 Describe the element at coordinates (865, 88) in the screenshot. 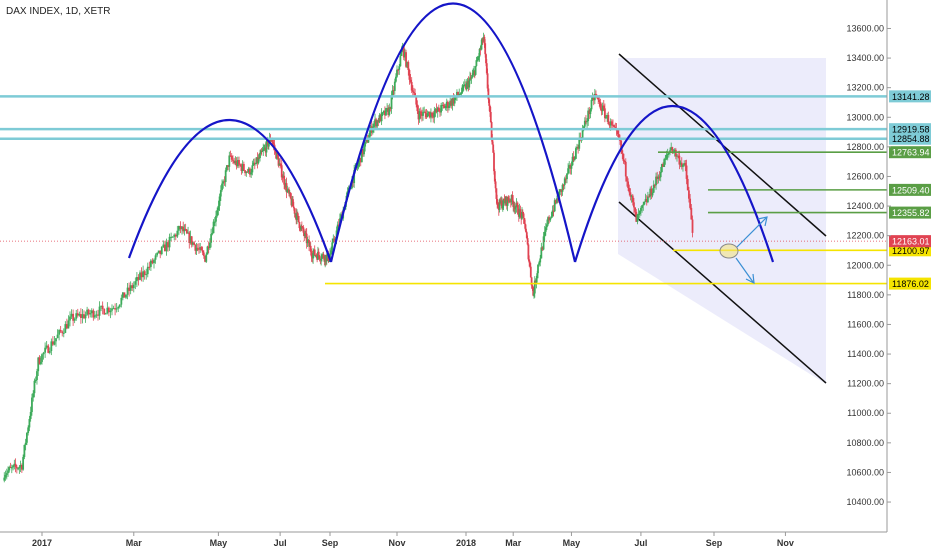

I see `y-tick-label-14: 13200.00` at that location.